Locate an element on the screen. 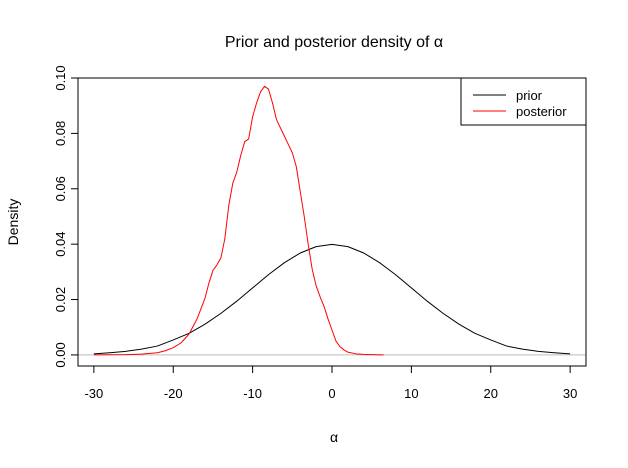 This screenshot has height=468, width=628. y-axis-title: Density is located at coordinates (13, 222).